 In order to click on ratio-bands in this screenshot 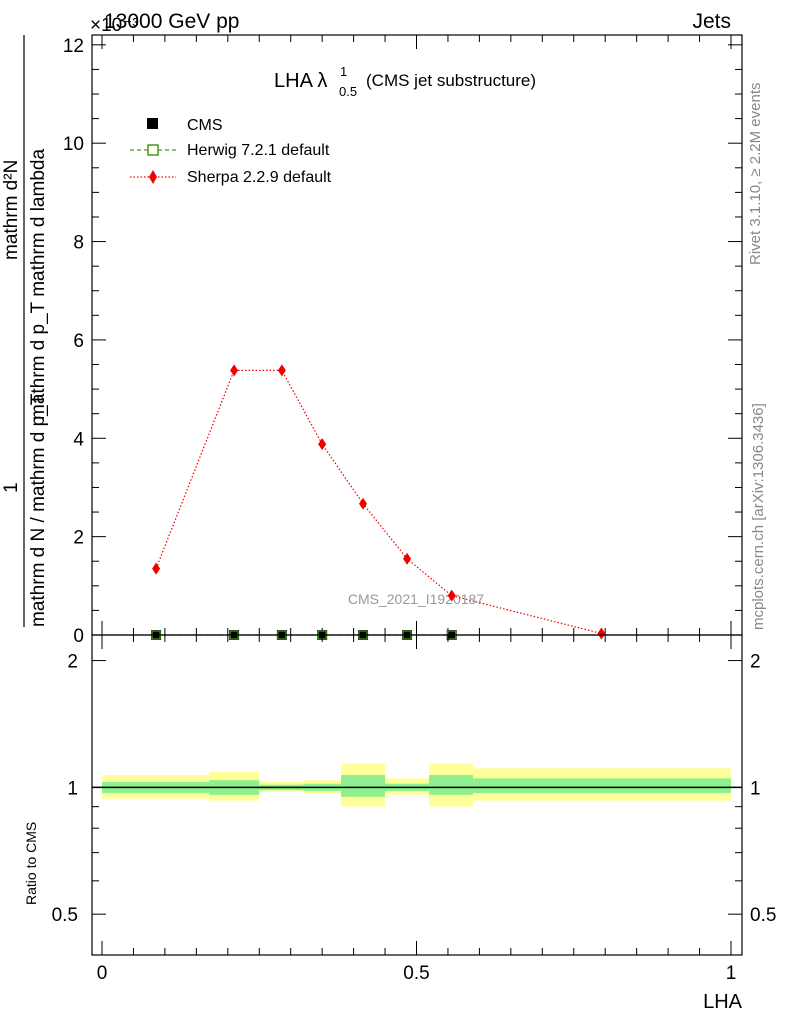, I will do `click(416, 785)`.